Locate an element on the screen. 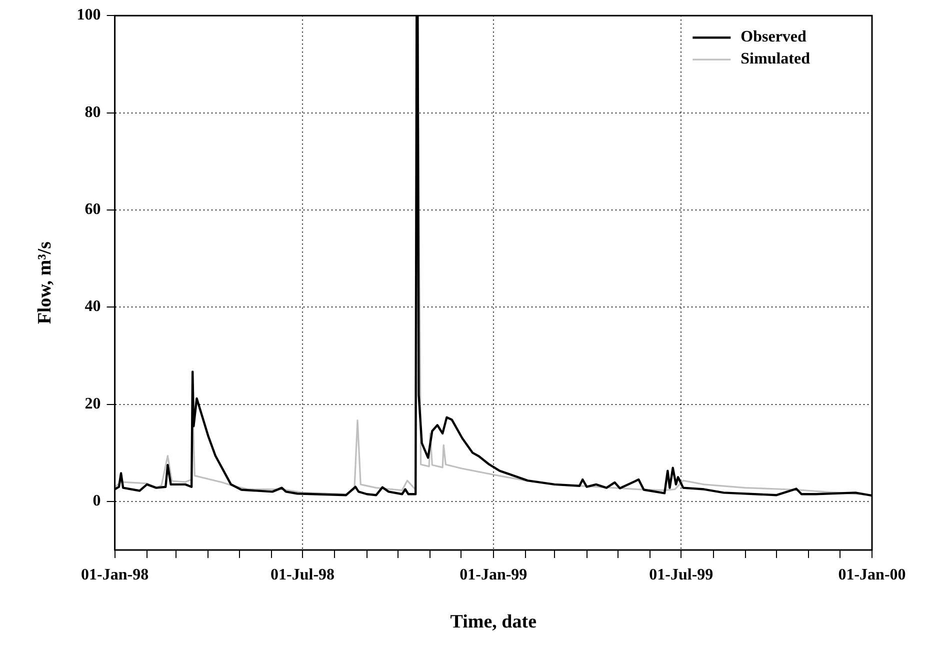 The height and width of the screenshot is (646, 932). legend-label: Simulated is located at coordinates (775, 59).